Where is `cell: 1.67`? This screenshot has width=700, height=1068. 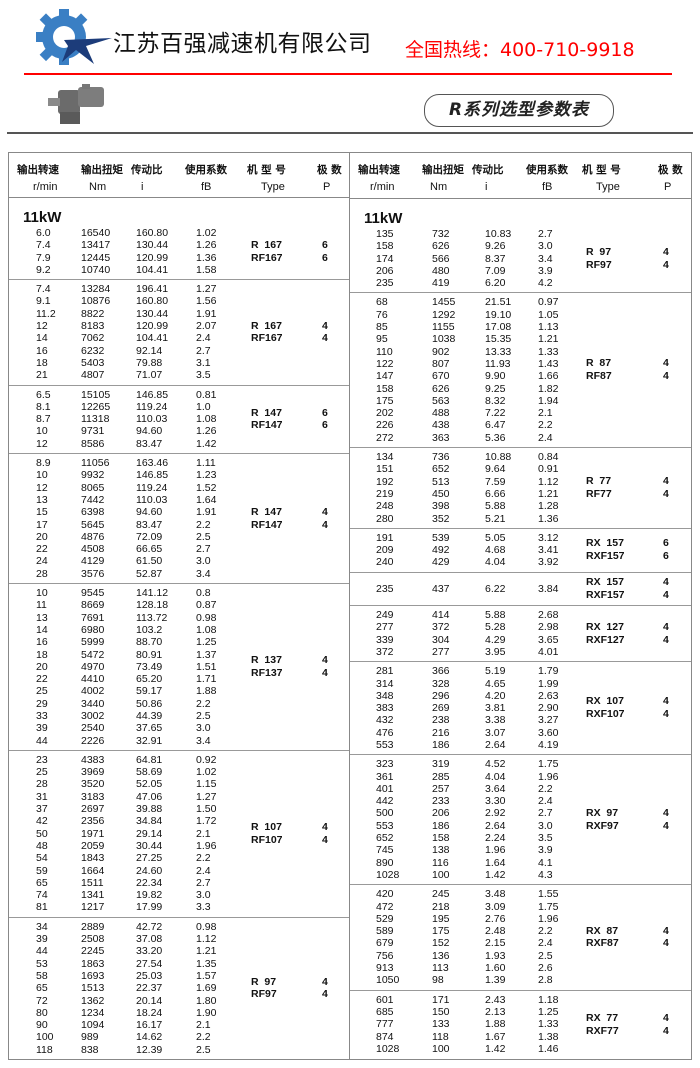 cell: 1.67 is located at coordinates (495, 1036).